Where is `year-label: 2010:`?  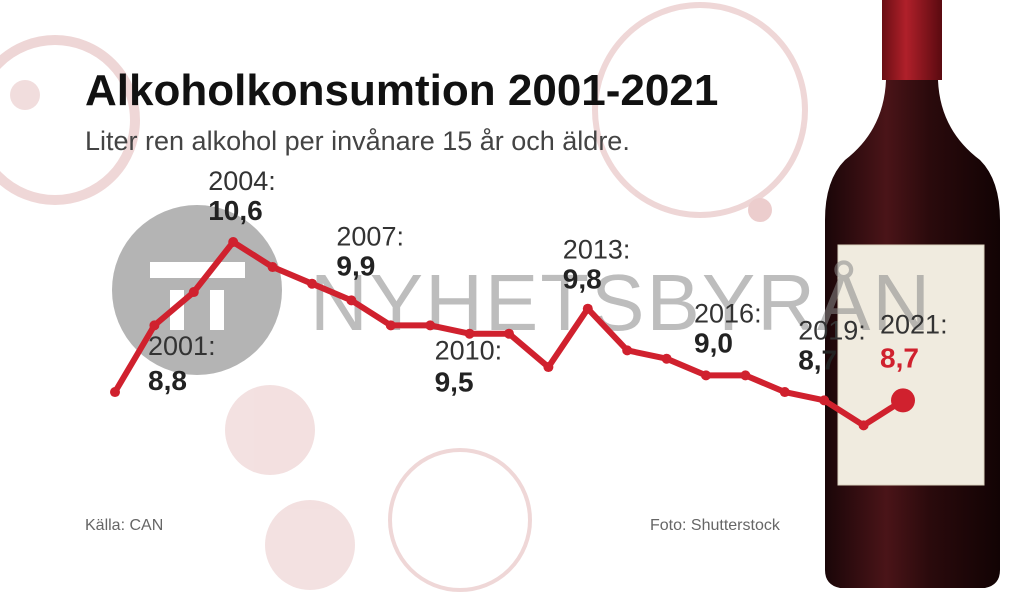 year-label: 2010: is located at coordinates (469, 351).